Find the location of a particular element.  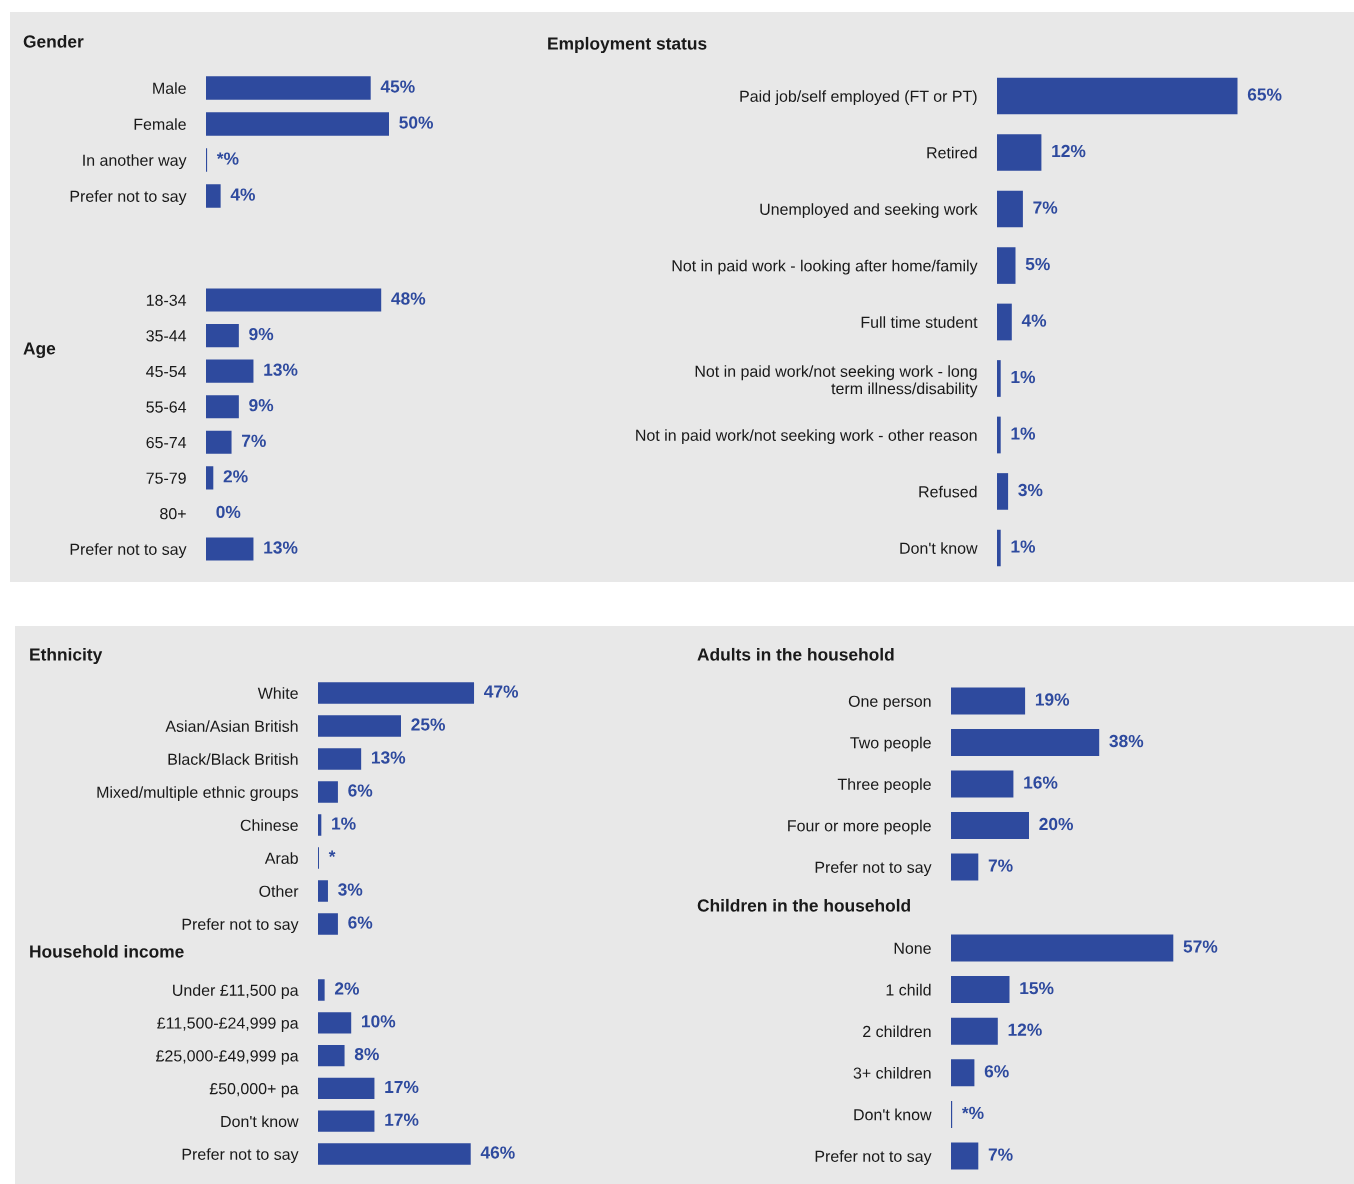

text: Children in the household is located at coordinates (803, 905).